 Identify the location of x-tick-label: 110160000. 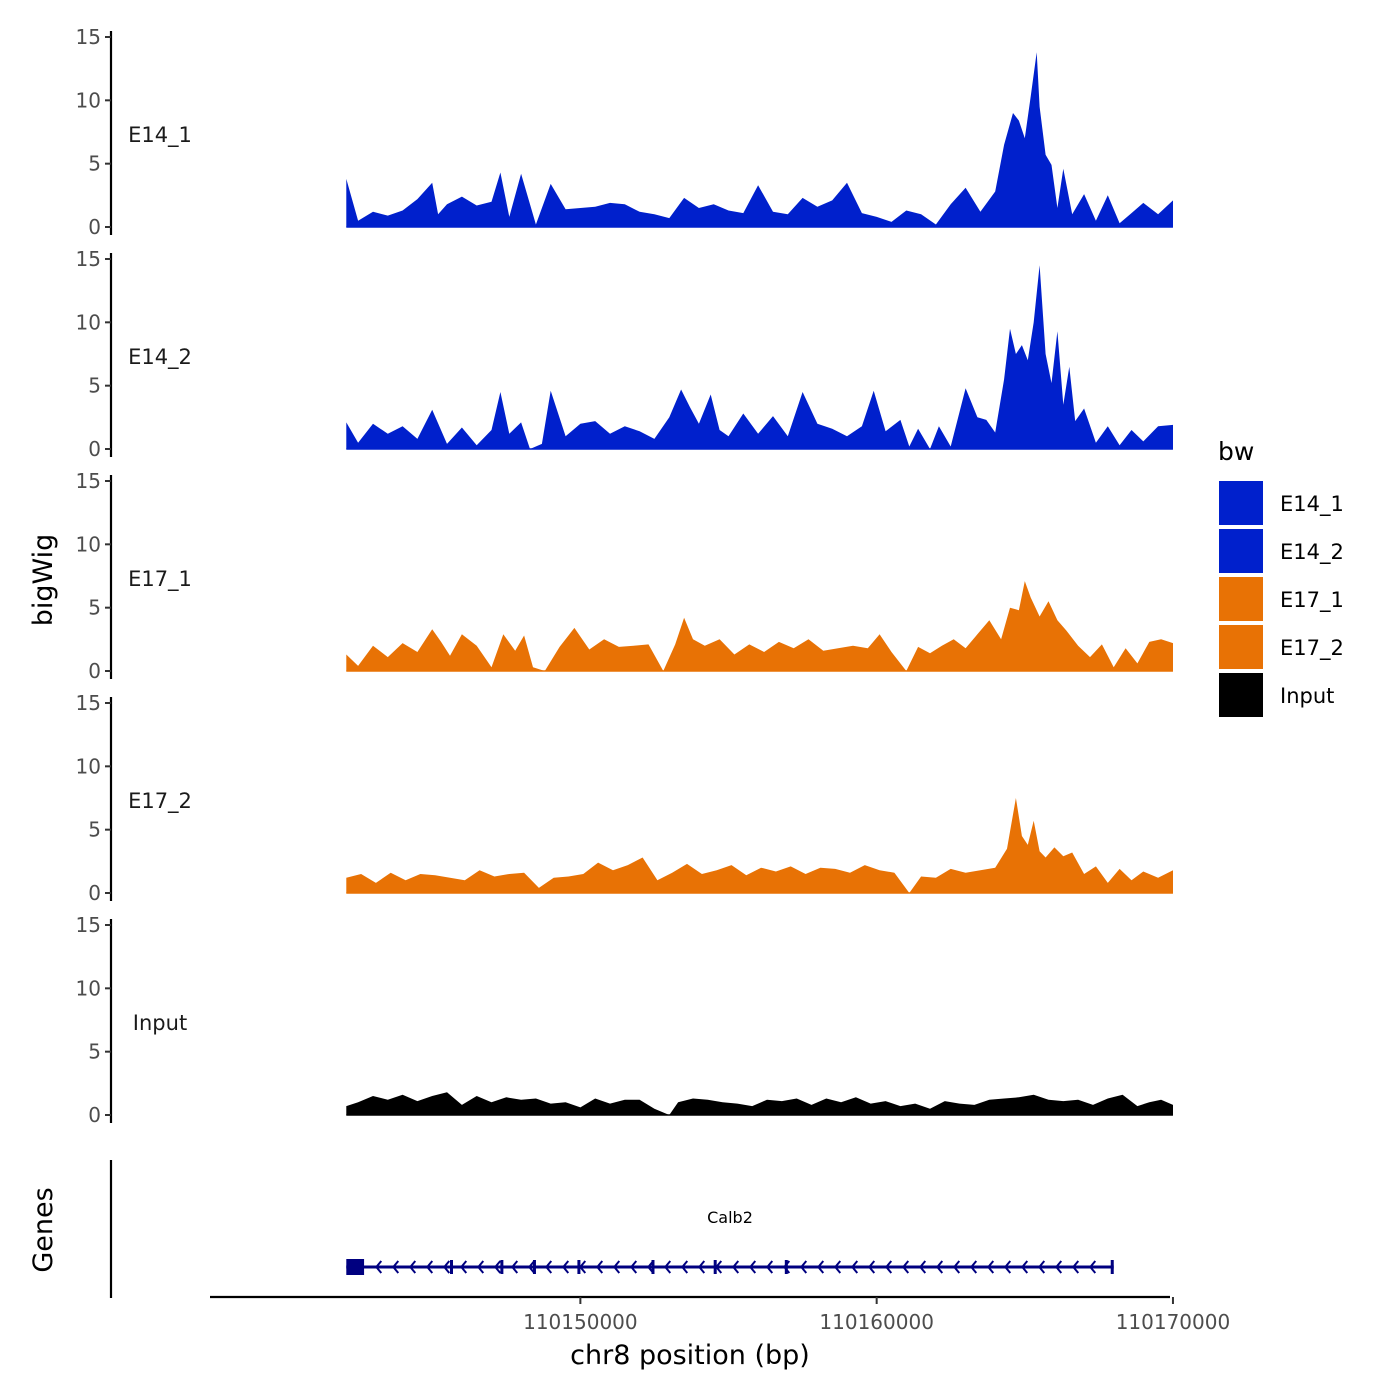
(876, 1322).